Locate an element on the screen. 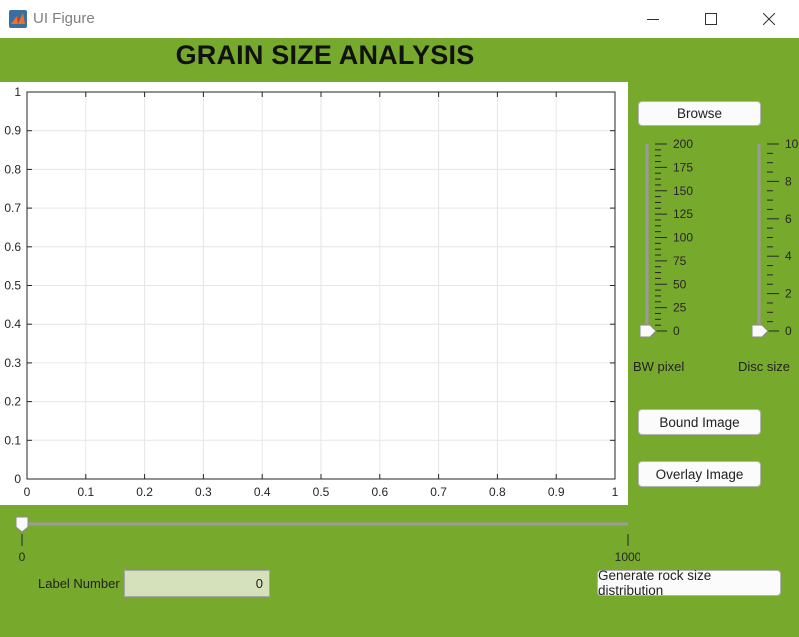  disc-size-label: Disc size is located at coordinates (764, 366).